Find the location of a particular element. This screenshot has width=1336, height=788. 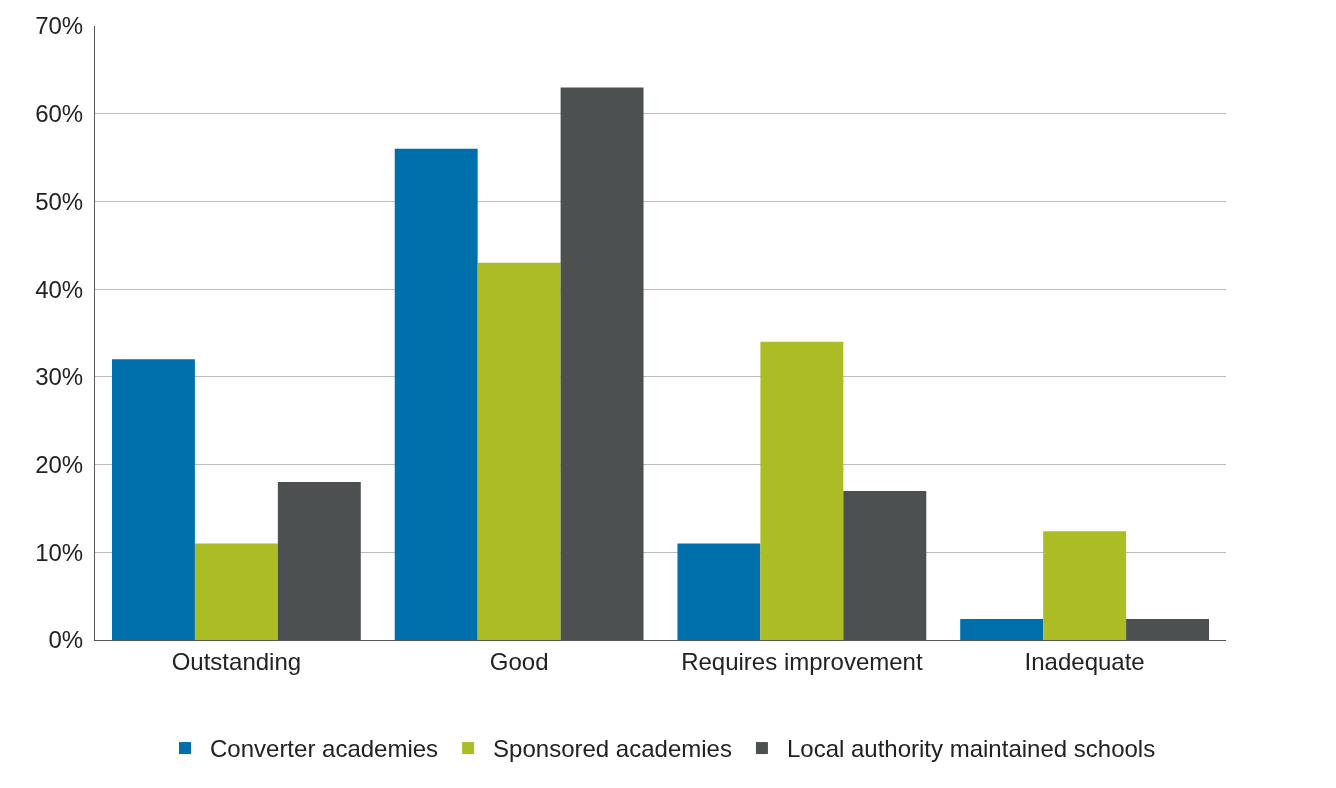

y-tick-label: 20% is located at coordinates (59, 464).